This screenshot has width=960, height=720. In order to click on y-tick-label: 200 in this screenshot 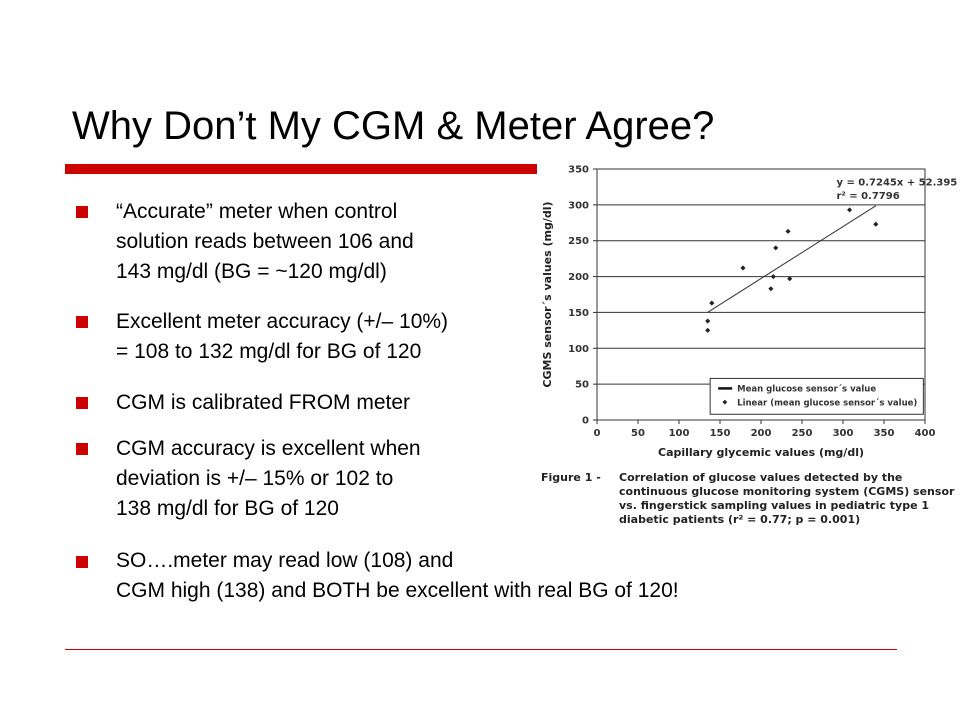, I will do `click(578, 277)`.